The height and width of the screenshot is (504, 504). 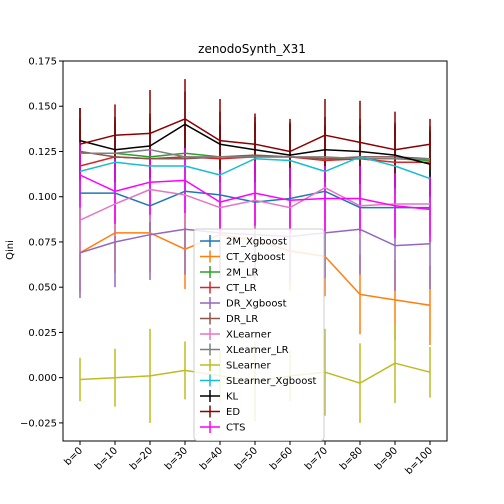 What do you see at coordinates (220, 411) in the screenshot?
I see `legend-entry: ED` at bounding box center [220, 411].